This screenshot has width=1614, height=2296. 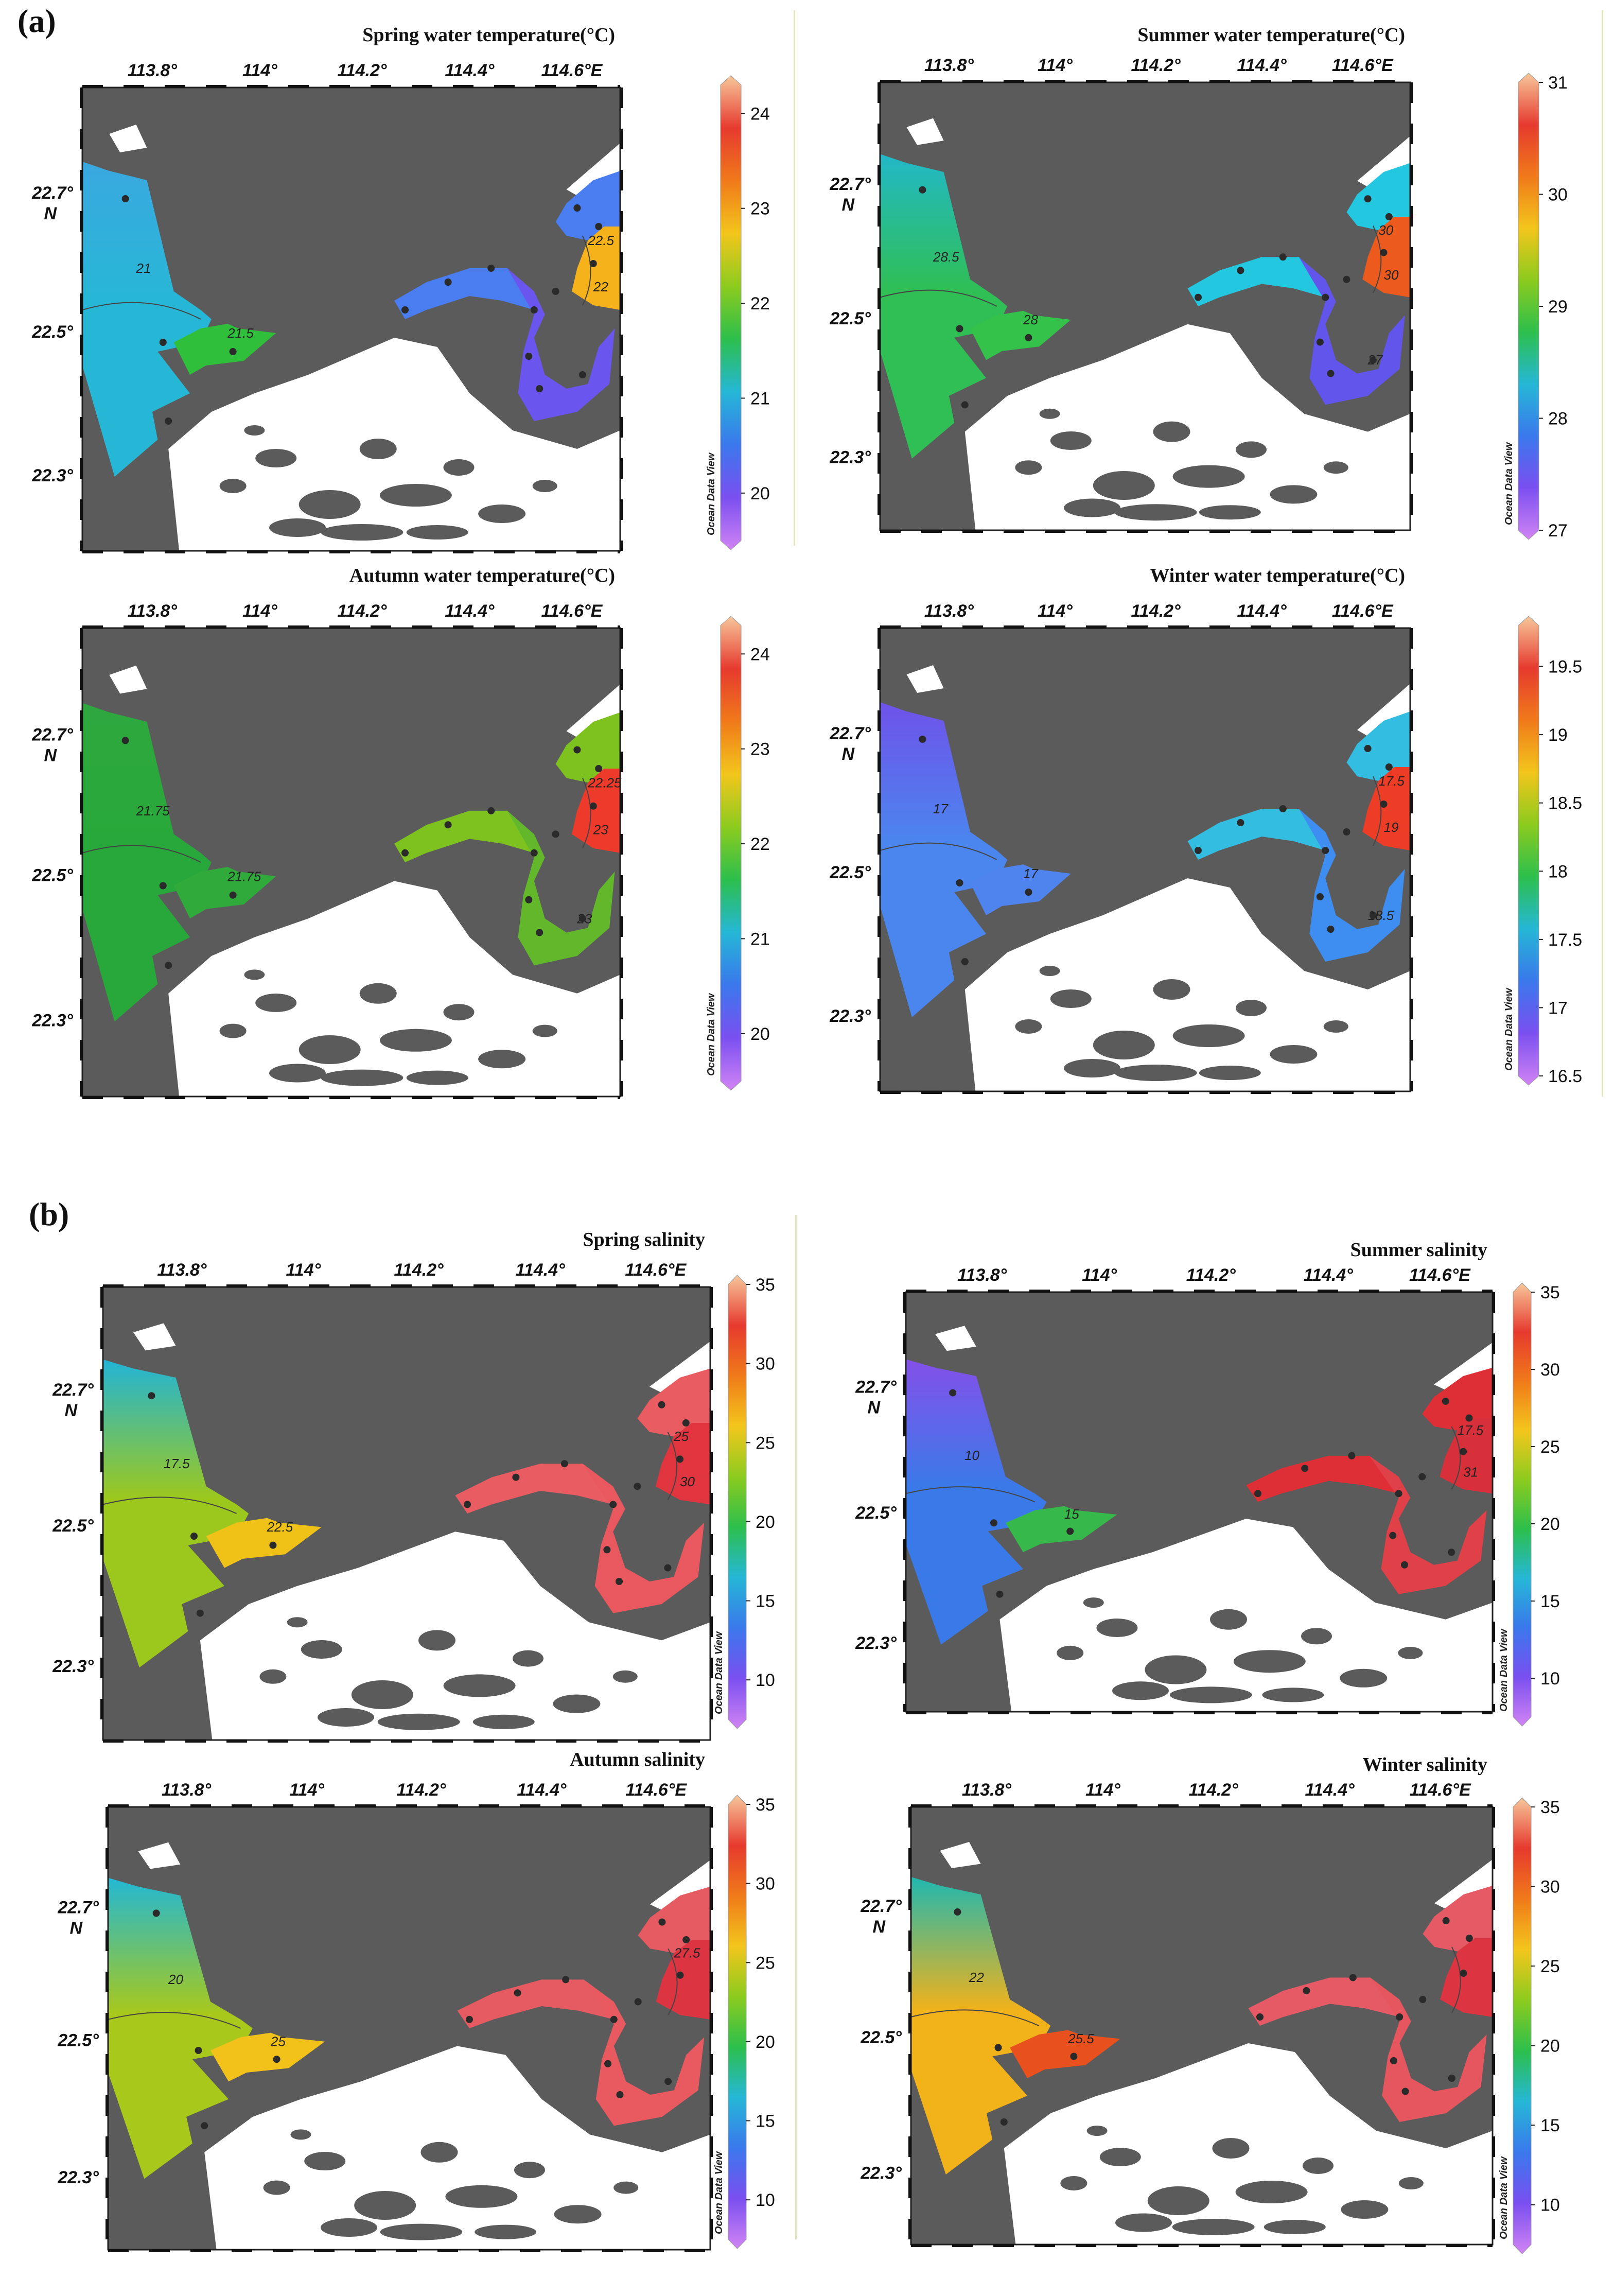 I want to click on colorbar, so click(x=731, y=853).